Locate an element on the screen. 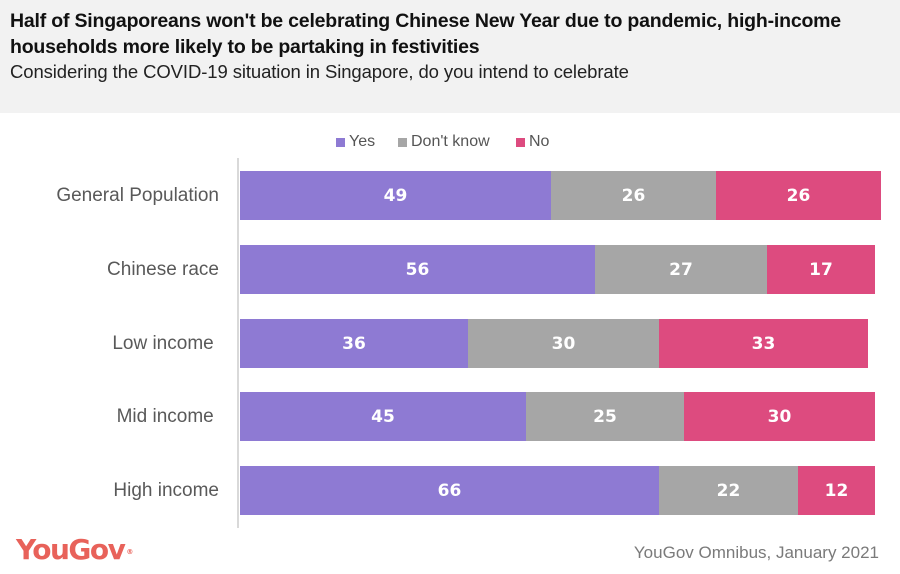 The width and height of the screenshot is (900, 574). bar-segment-dont-know: 26 is located at coordinates (633, 195).